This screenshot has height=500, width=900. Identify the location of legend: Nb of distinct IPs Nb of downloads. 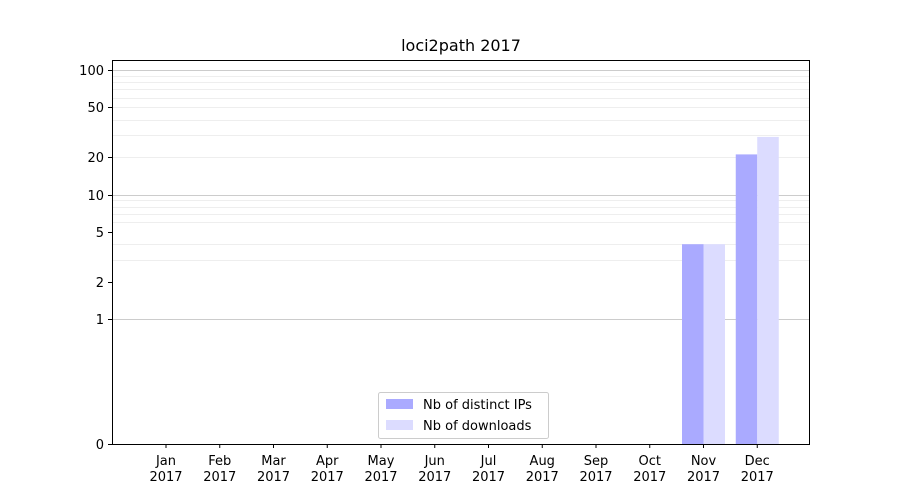
(463, 415).